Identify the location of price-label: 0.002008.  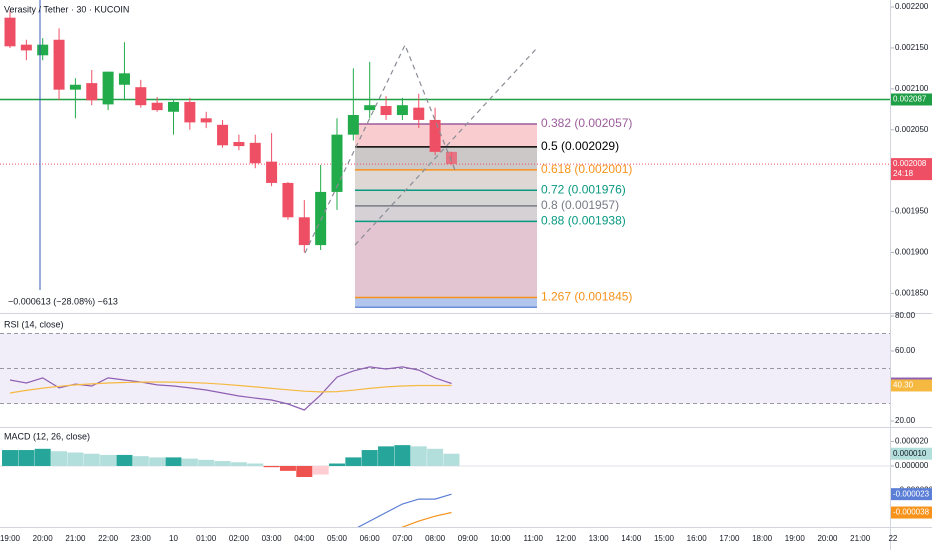
(910, 163).